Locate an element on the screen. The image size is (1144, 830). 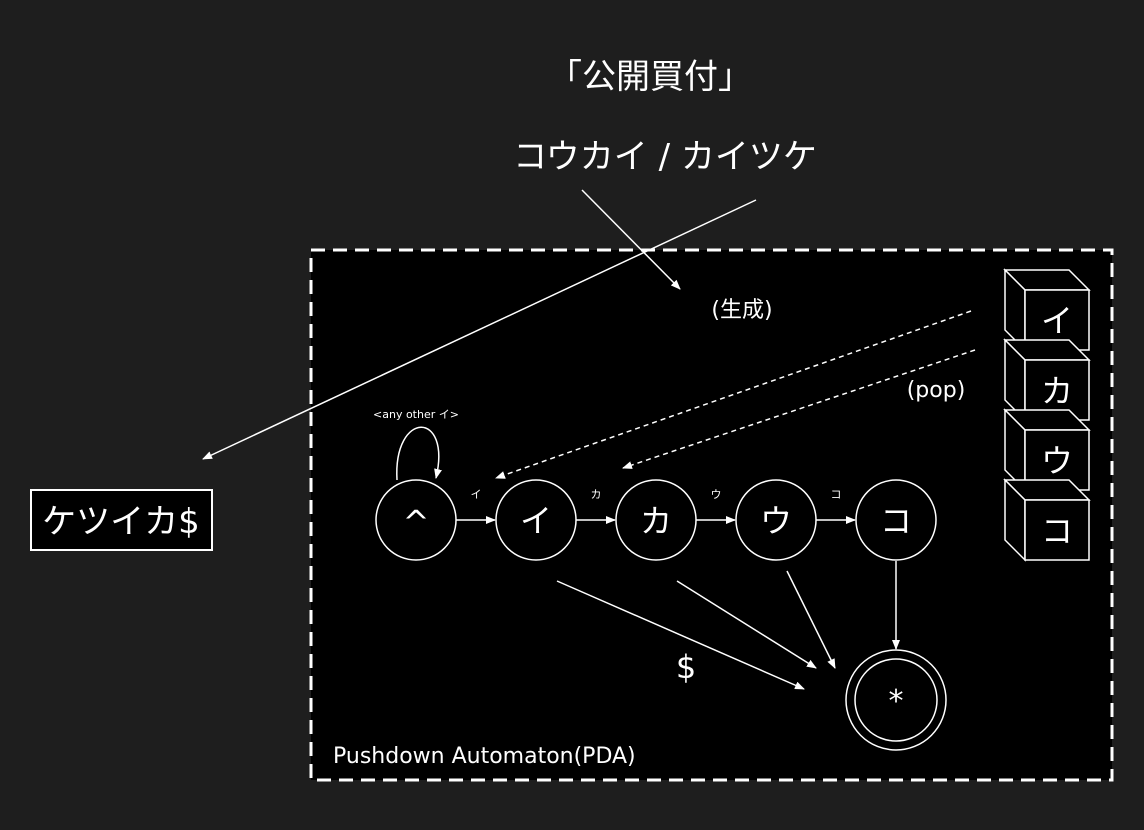
transition-label-4: コ is located at coordinates (836, 494).